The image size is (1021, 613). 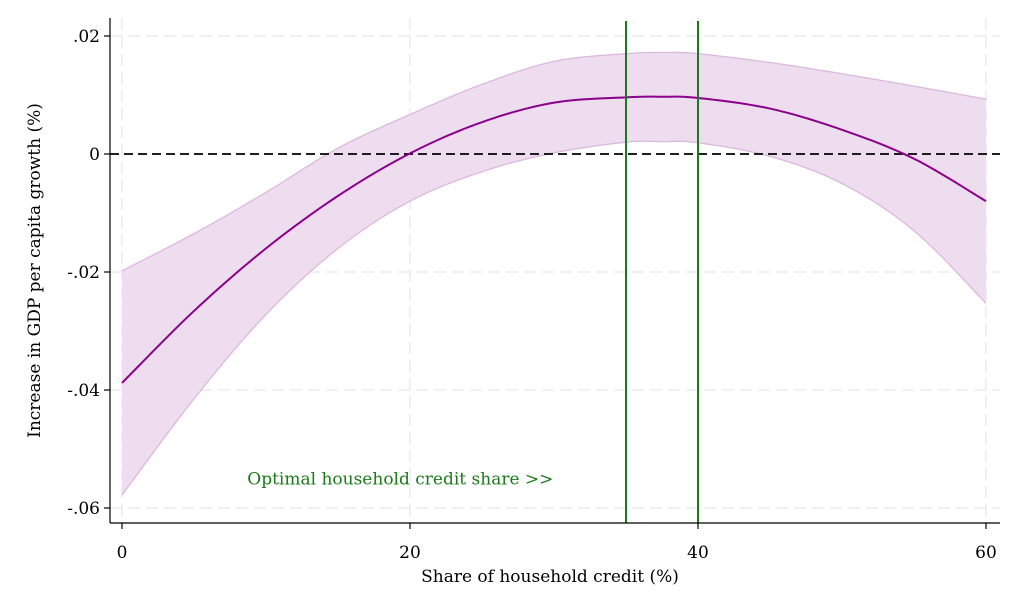 What do you see at coordinates (83, 391) in the screenshot?
I see `y-tick-label: -.04` at bounding box center [83, 391].